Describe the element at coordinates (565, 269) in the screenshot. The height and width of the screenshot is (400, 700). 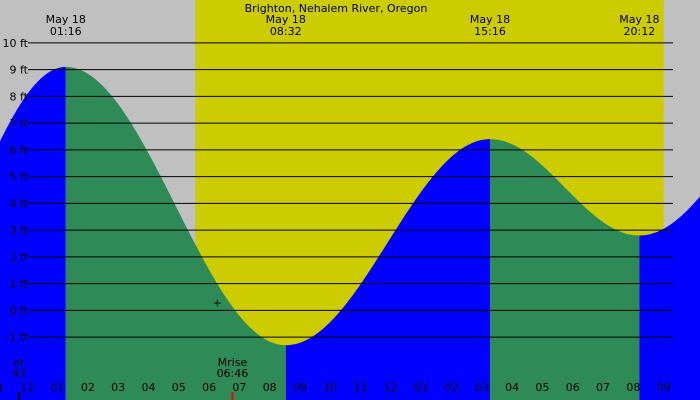
I see `falling-tide-segment` at that location.